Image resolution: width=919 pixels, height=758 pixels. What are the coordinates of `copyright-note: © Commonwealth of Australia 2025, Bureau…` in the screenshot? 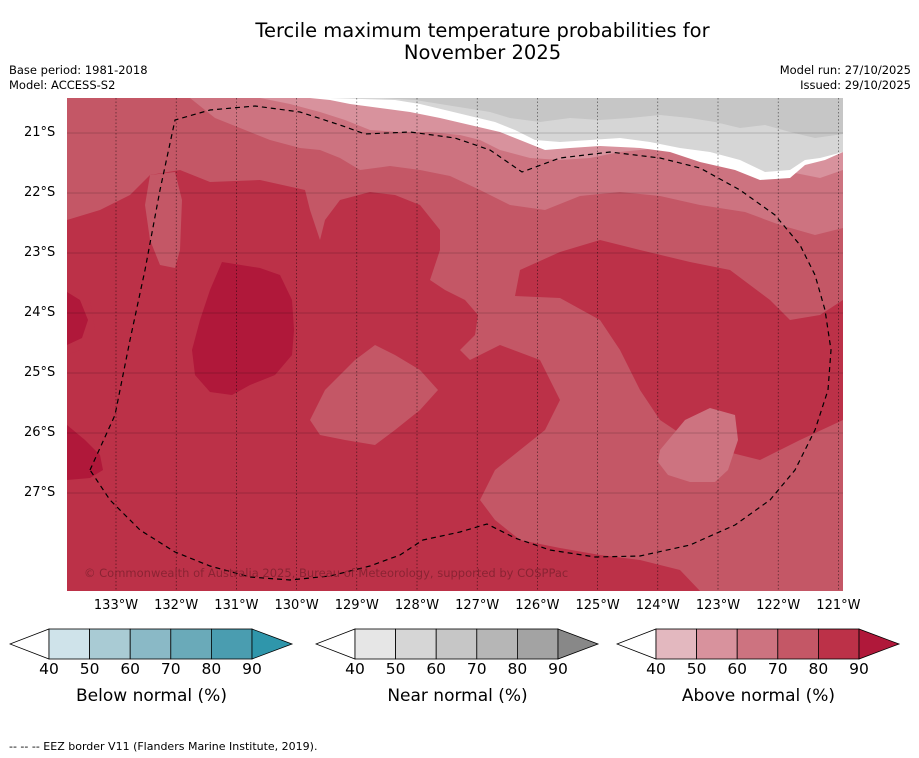 It's located at (326, 573).